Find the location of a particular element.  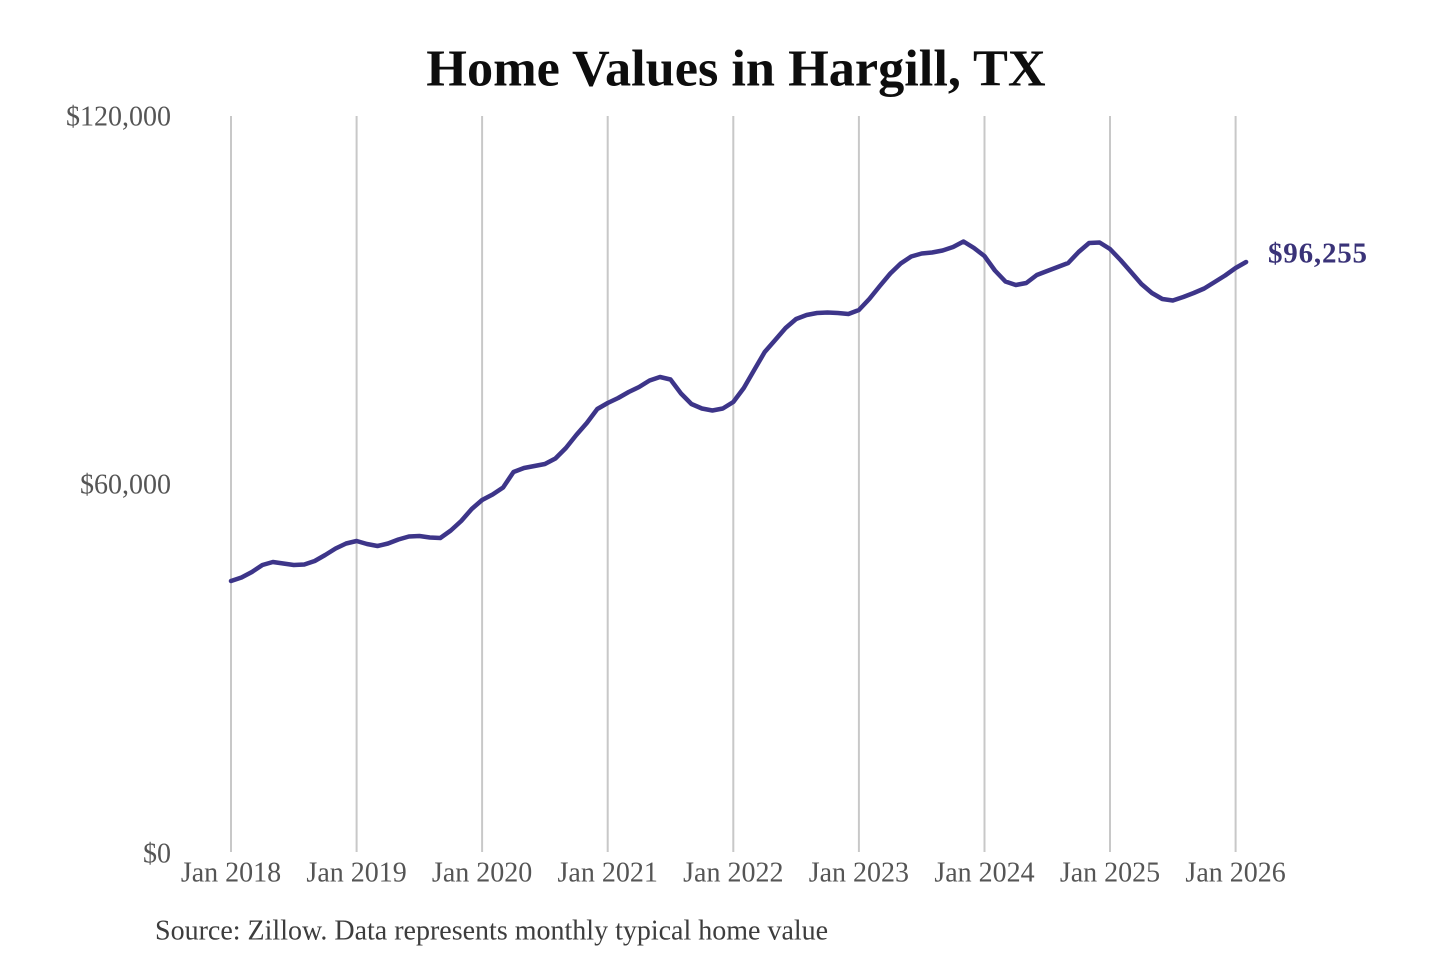

svg-text: Jan 2019 is located at coordinates (356, 873).